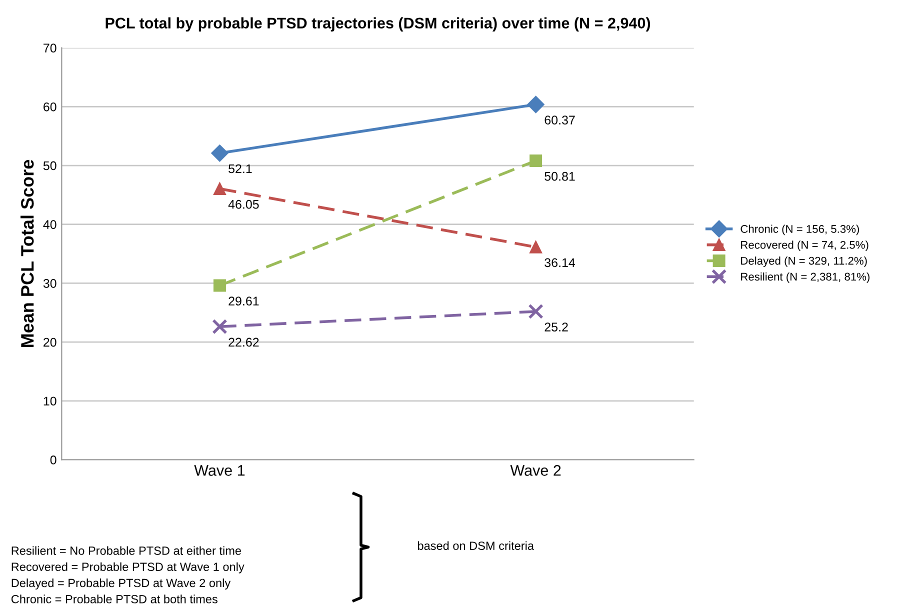  Describe the element at coordinates (476, 545) in the screenshot. I see `text: based on DSM criteria` at that location.